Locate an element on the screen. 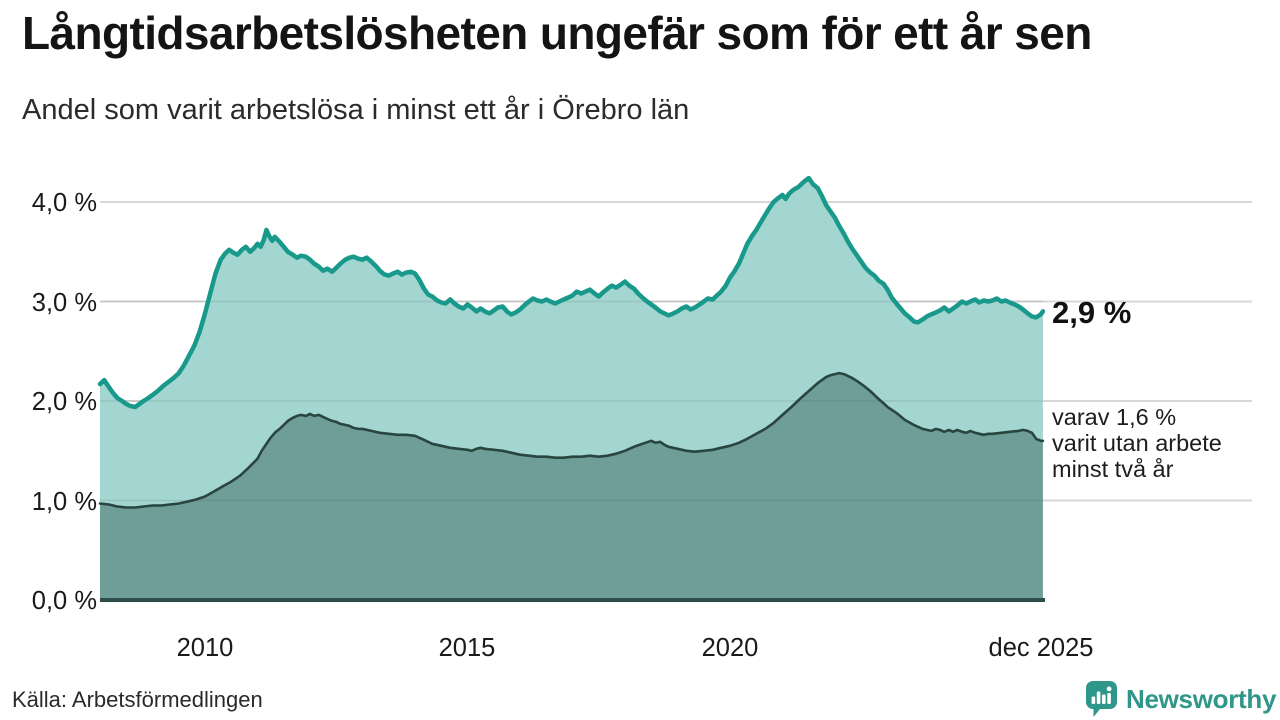  x-tick-label: 2020 is located at coordinates (730, 648).